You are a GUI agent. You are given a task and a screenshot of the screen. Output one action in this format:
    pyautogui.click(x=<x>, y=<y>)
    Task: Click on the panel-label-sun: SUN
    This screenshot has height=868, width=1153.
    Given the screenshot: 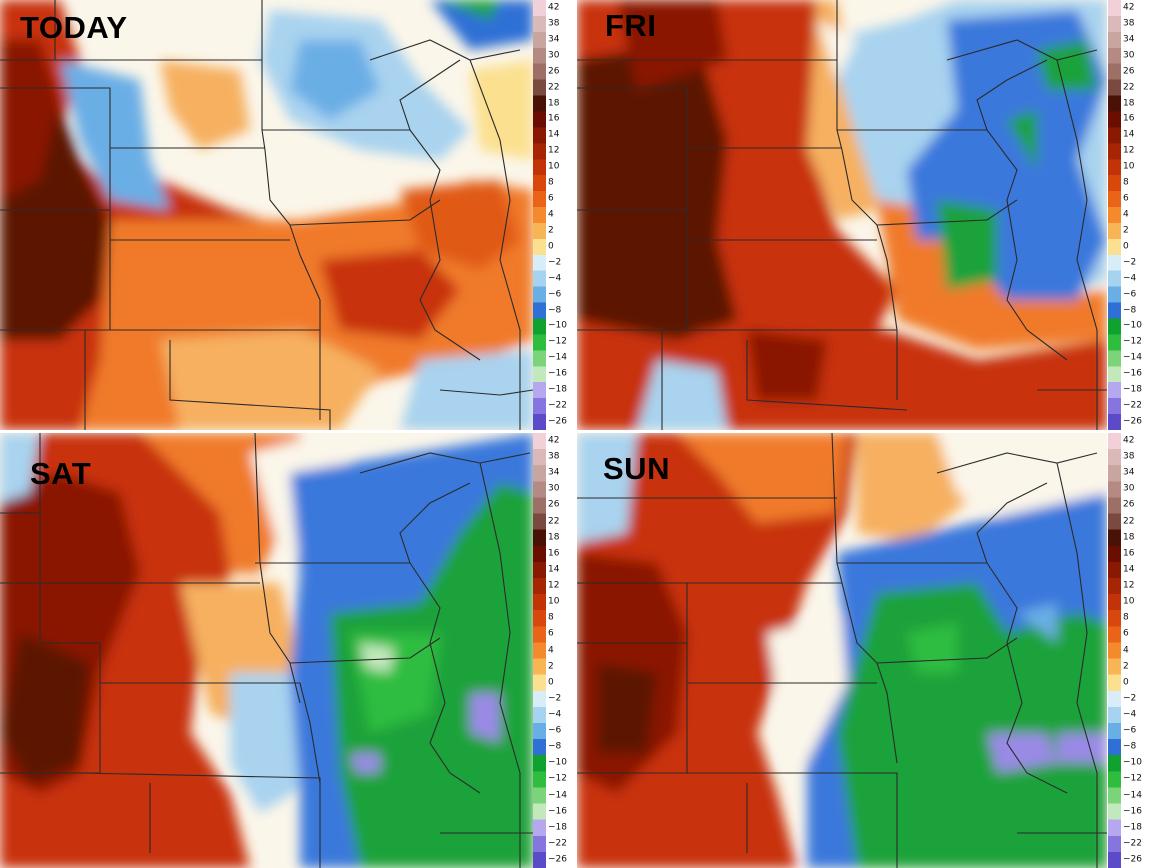 What is the action you would take?
    pyautogui.click(x=636, y=468)
    